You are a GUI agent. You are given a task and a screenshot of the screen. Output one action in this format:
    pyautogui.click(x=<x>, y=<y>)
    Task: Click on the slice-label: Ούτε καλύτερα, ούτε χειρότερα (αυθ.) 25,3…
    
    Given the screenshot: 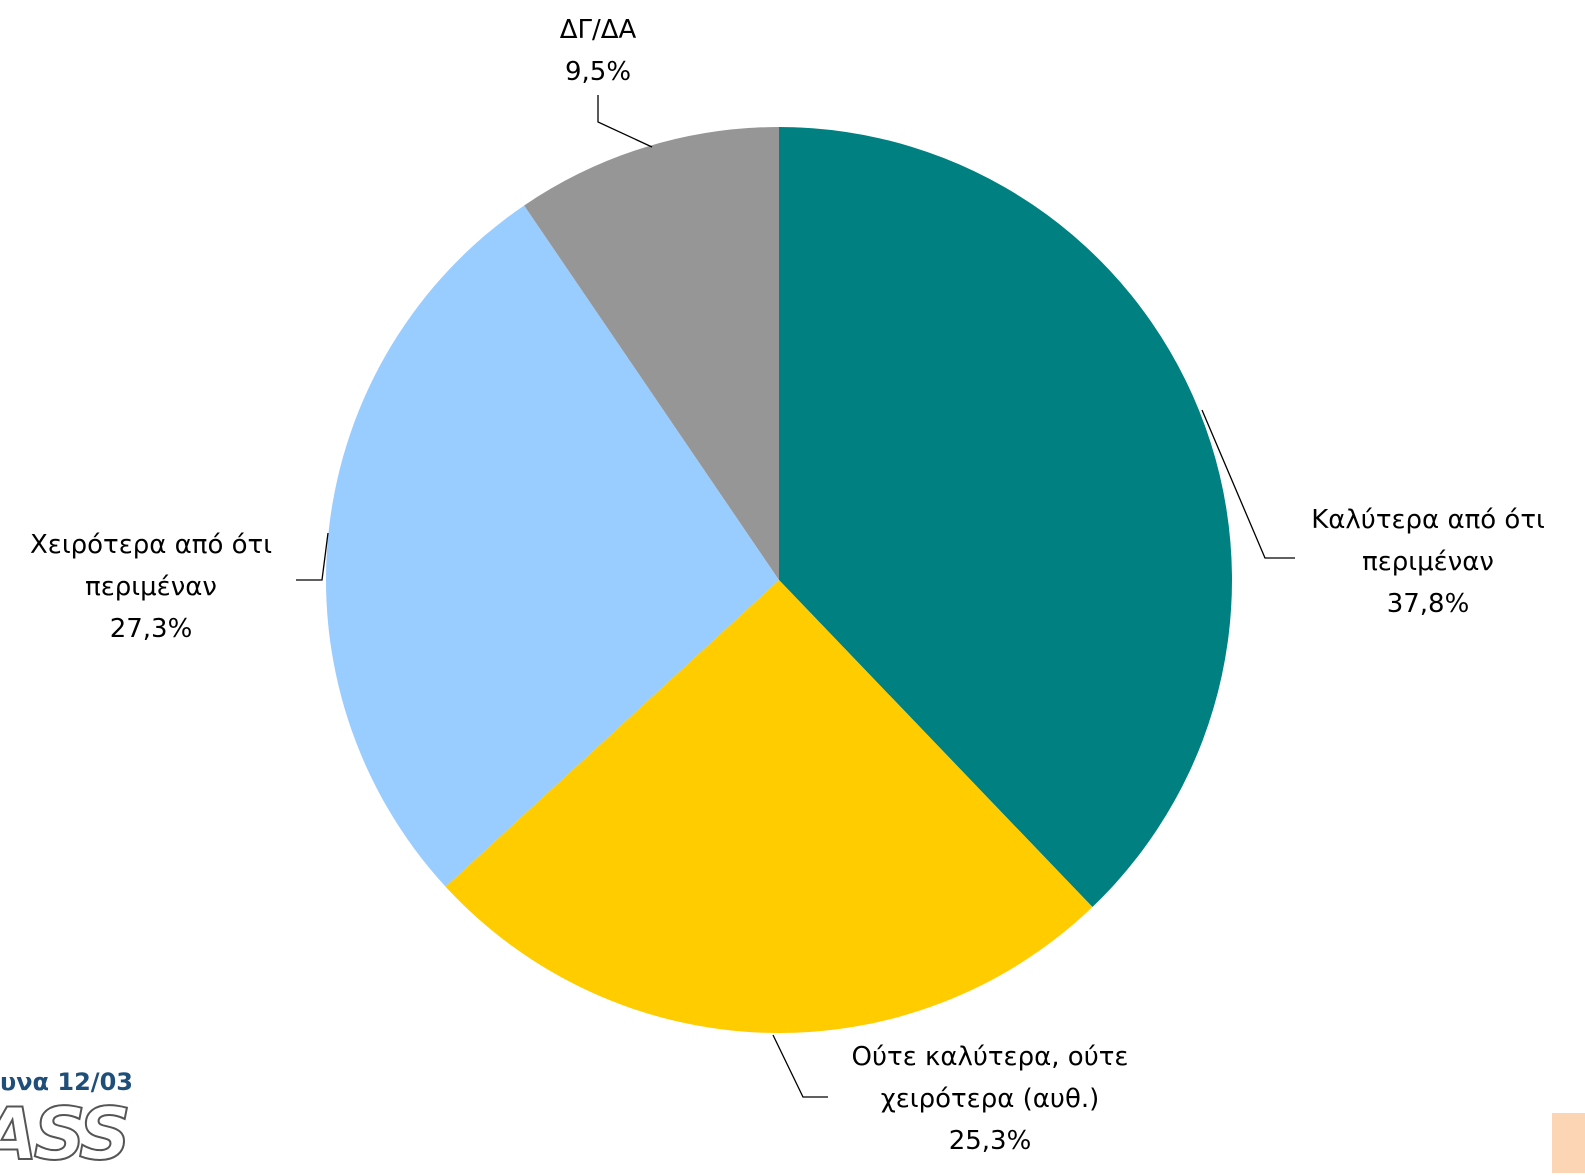 What is the action you would take?
    pyautogui.click(x=990, y=1099)
    